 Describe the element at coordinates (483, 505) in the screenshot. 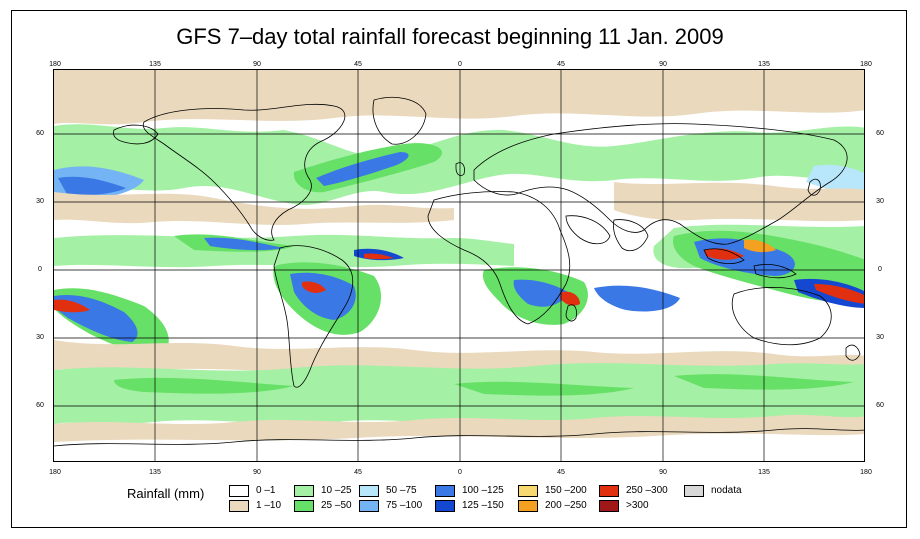

I see `legend-label: 125 –150` at that location.